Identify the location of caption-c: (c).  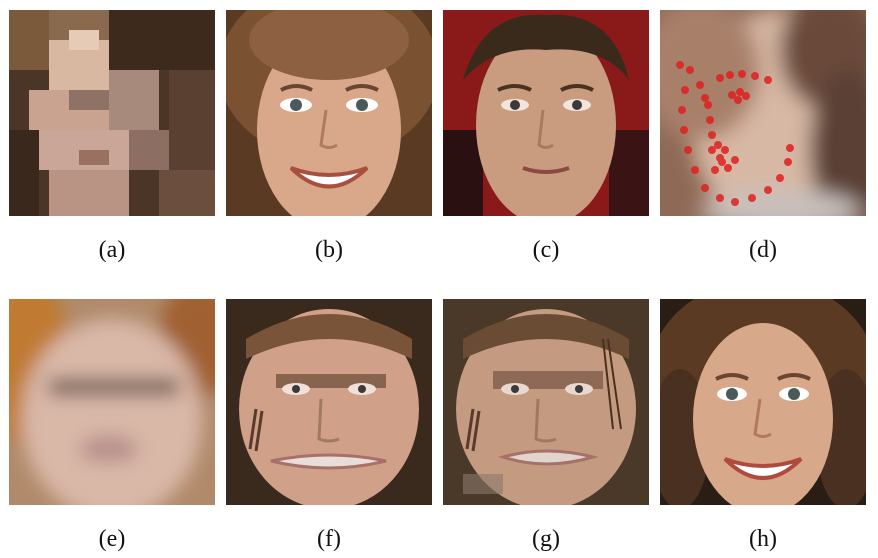
(546, 250).